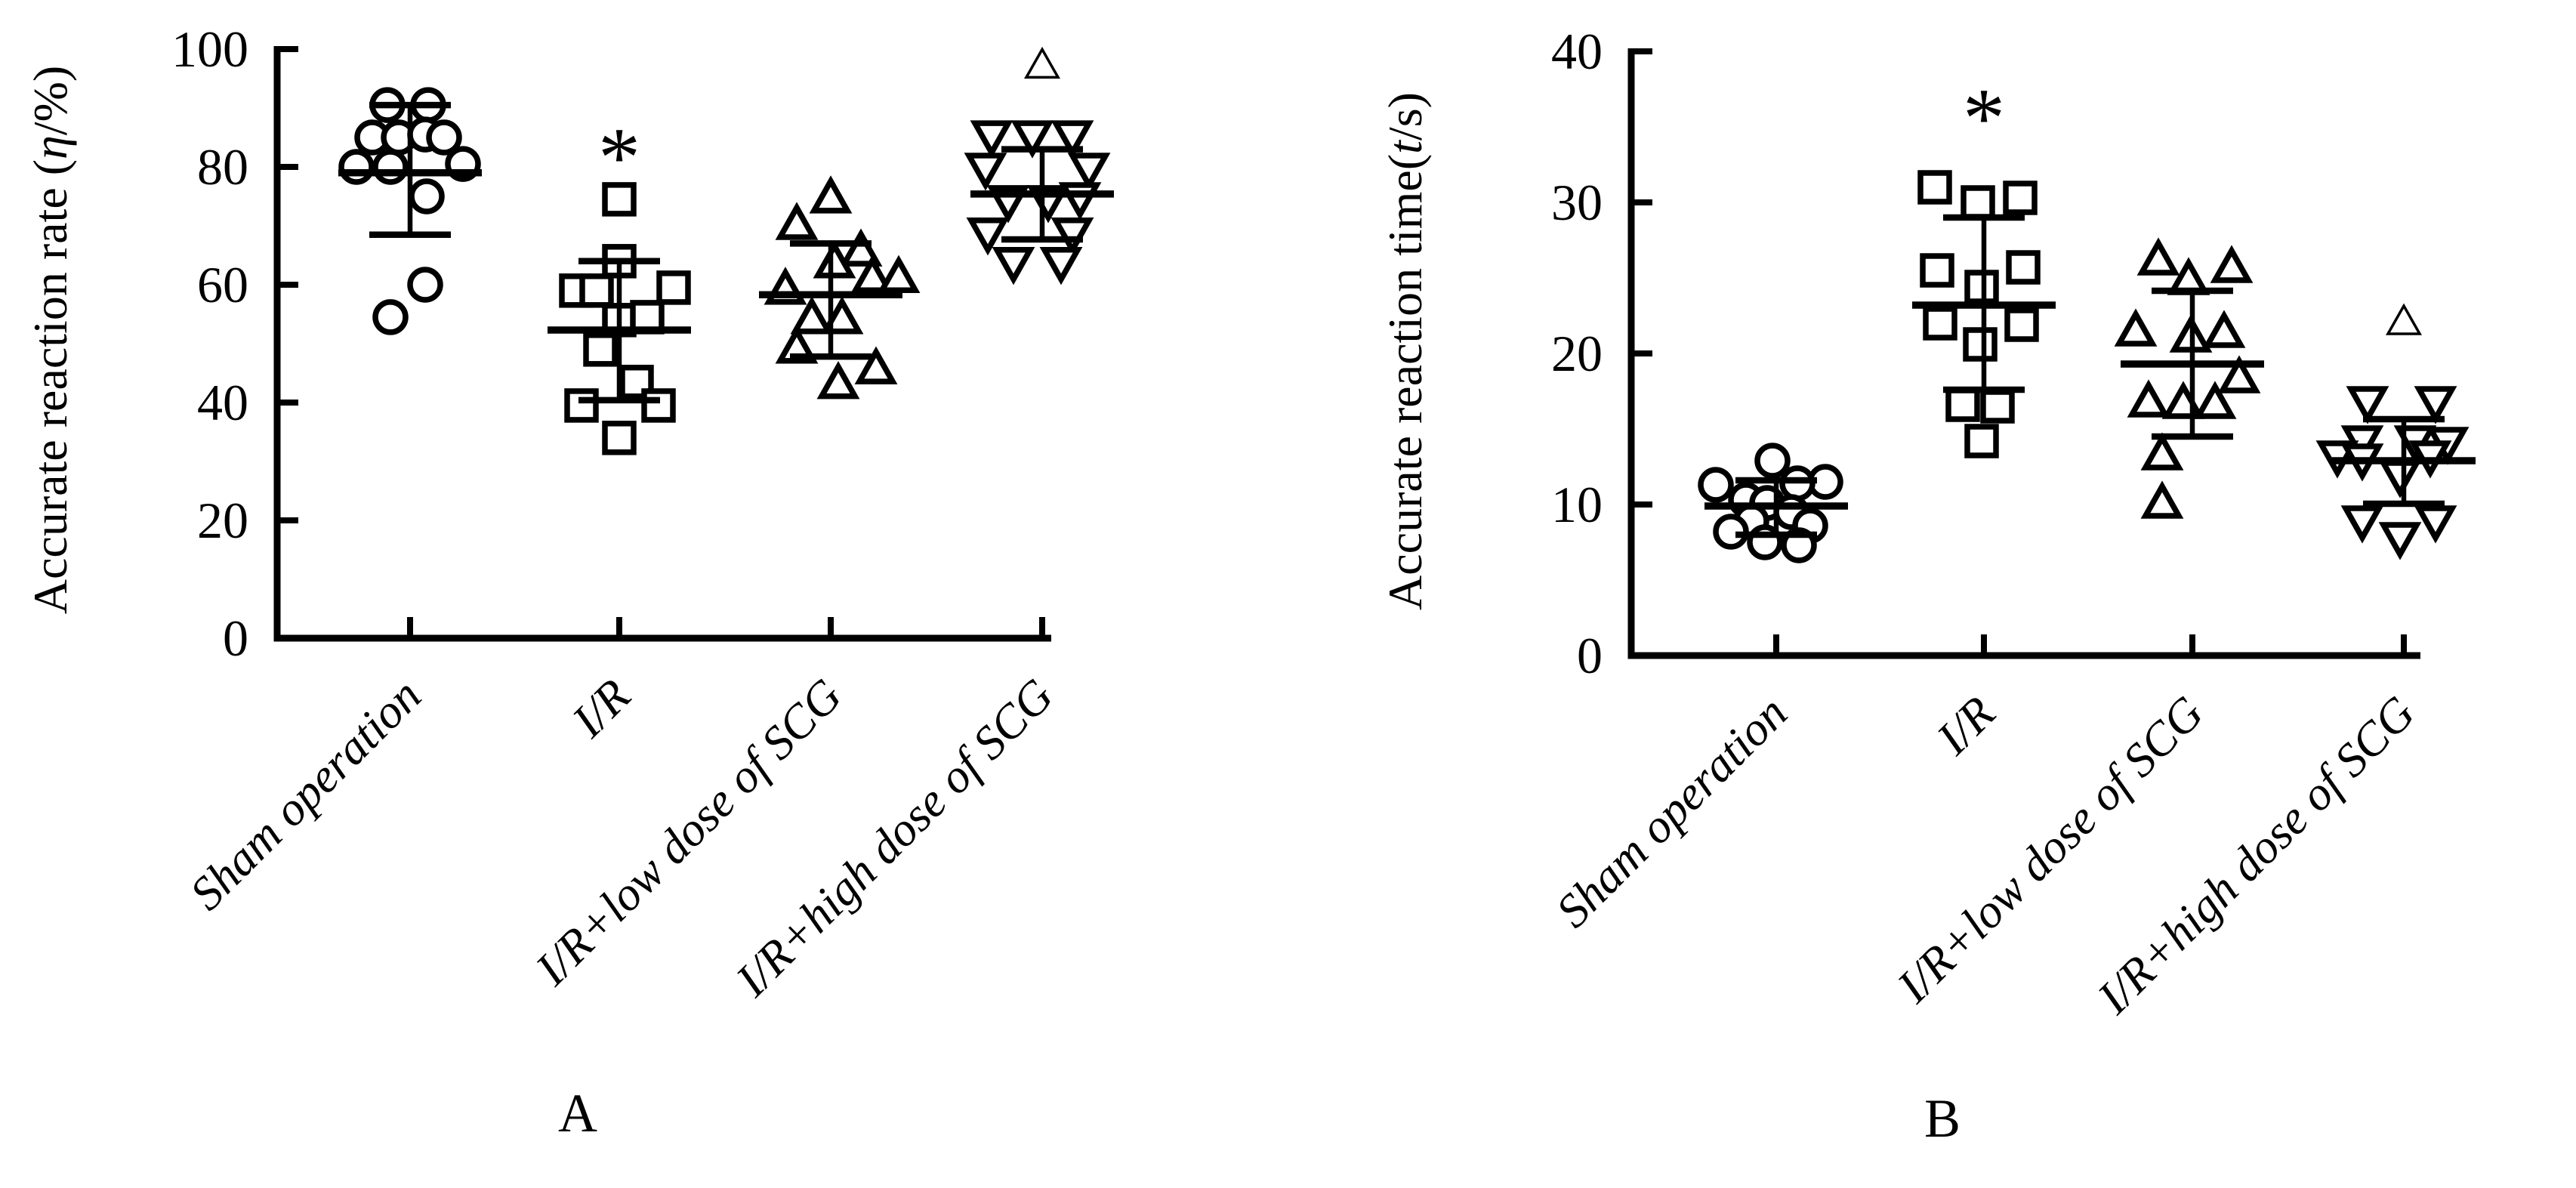  Describe the element at coordinates (1405, 351) in the screenshot. I see `y-axis-title: Accurate reaction time(t/s)` at that location.